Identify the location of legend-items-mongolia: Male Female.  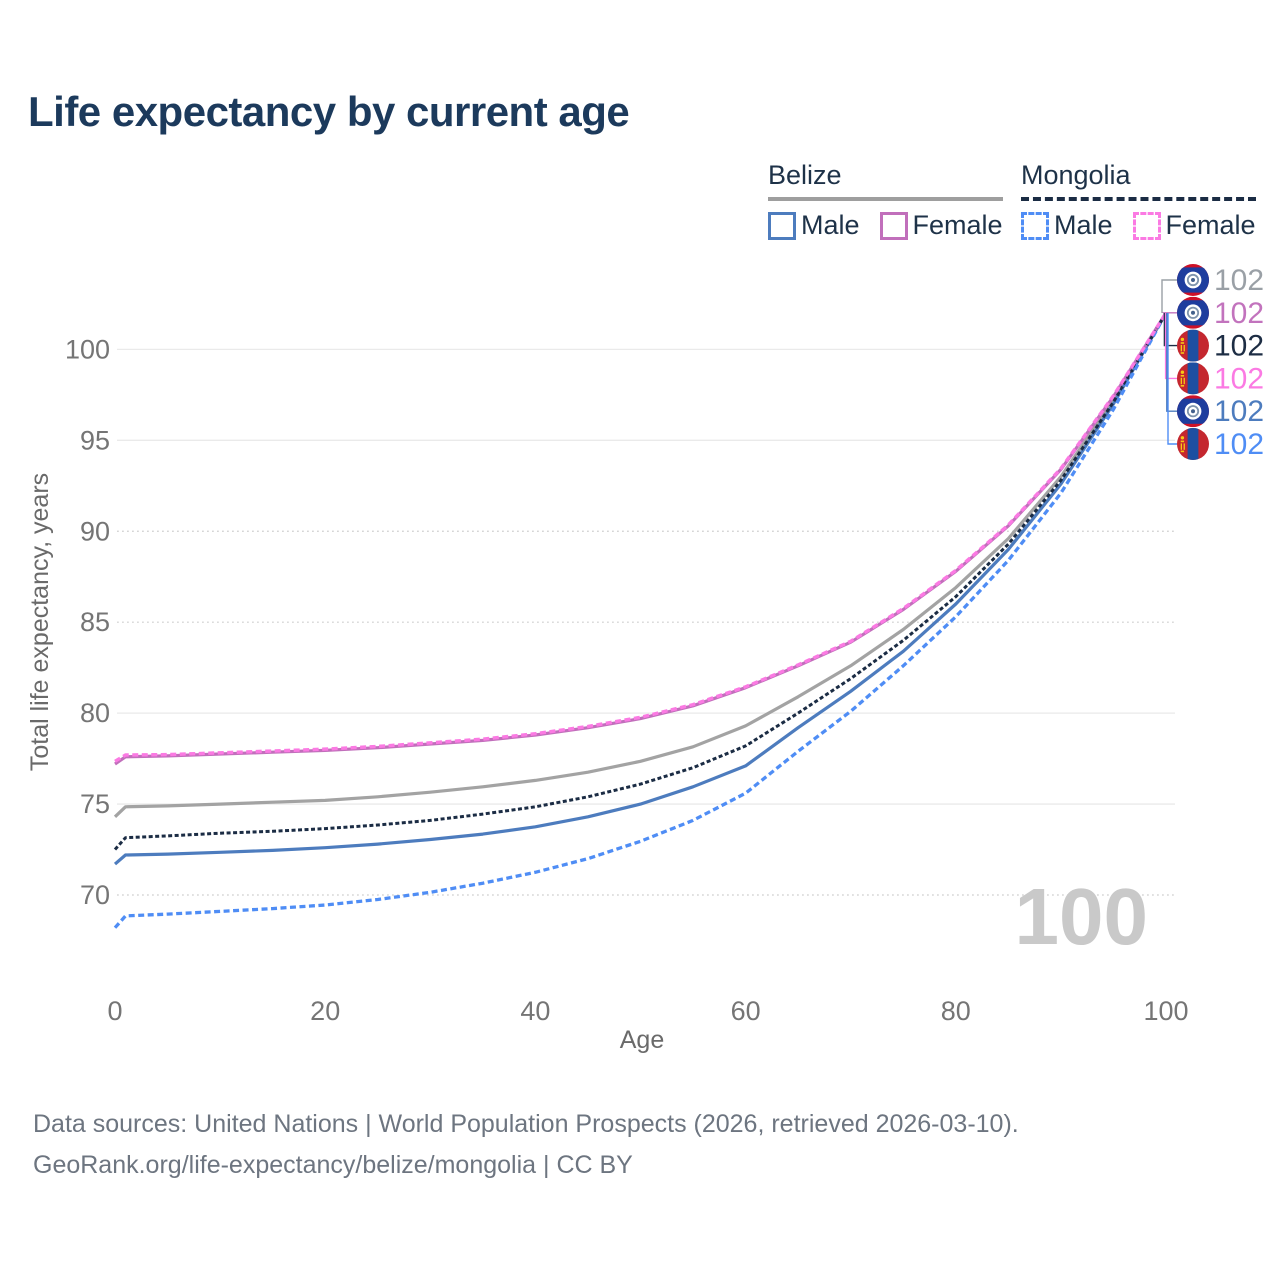
(1138, 225).